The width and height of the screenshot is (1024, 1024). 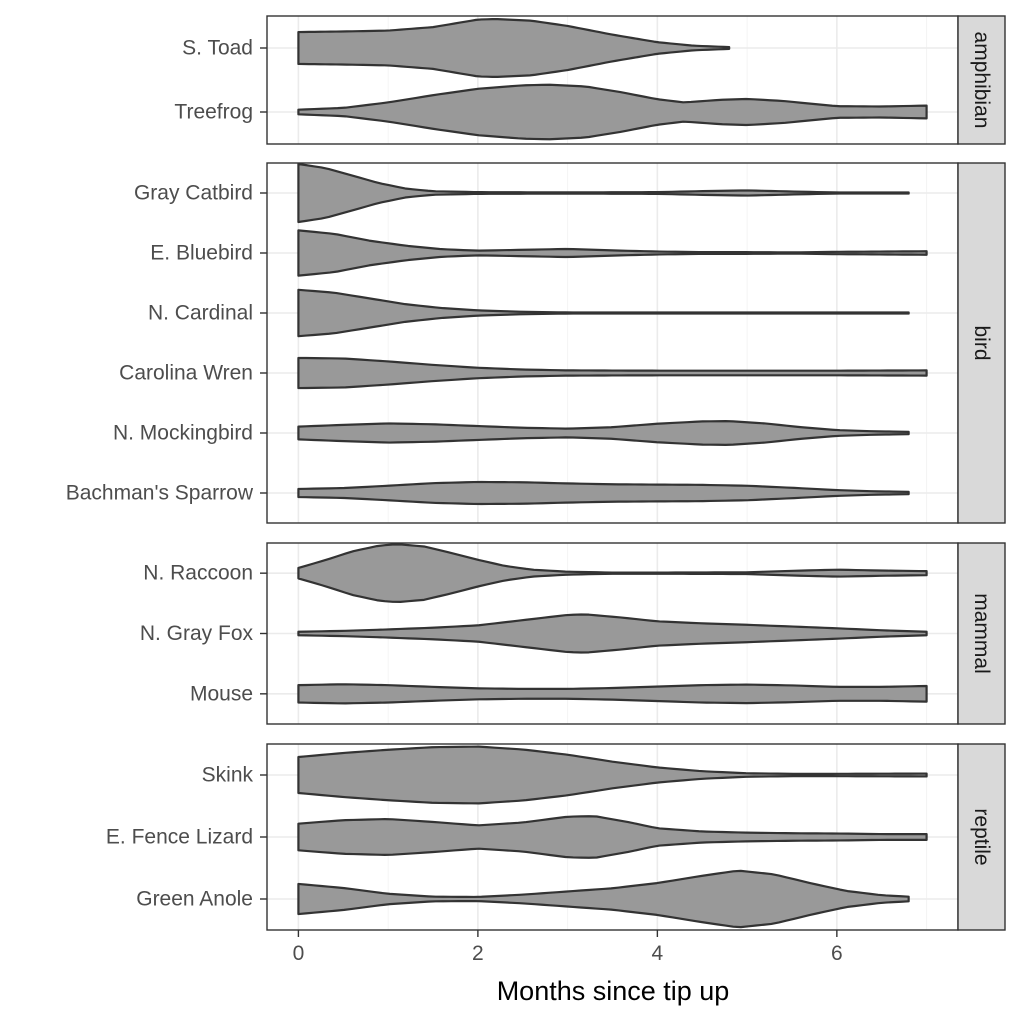 I want to click on y-tick-label-treefrog: Treefrog, so click(x=213, y=112).